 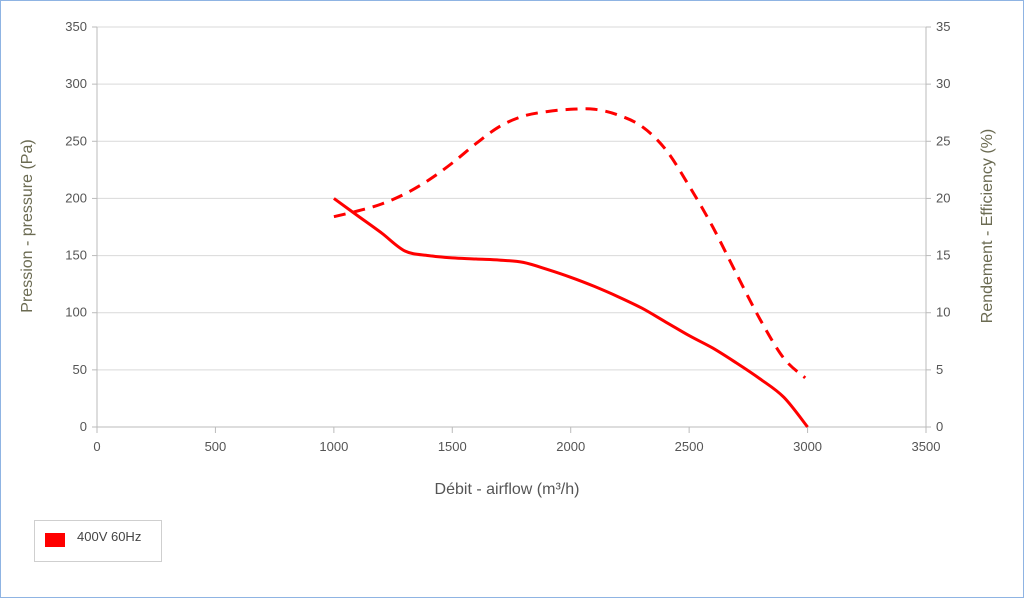 What do you see at coordinates (76, 255) in the screenshot?
I see `y-left-tick-label: 150` at bounding box center [76, 255].